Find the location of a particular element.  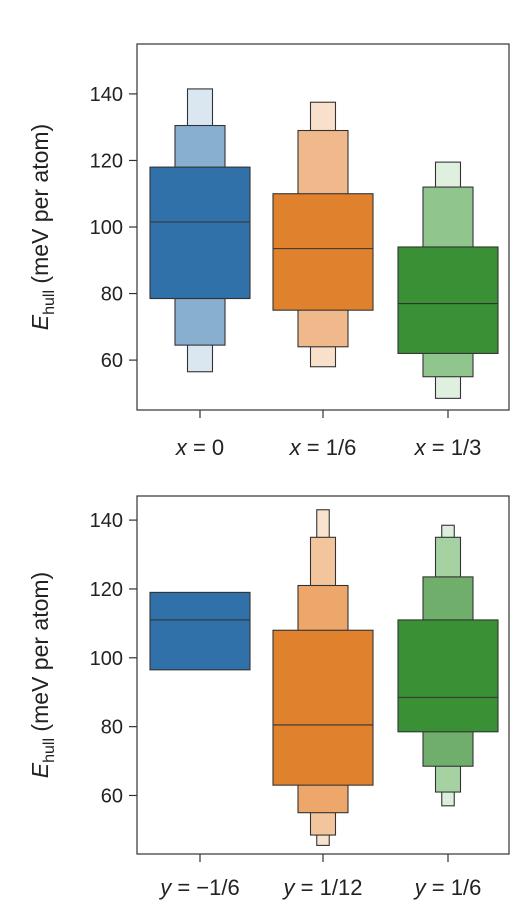

category-label: x = 1/3 is located at coordinates (448, 447).